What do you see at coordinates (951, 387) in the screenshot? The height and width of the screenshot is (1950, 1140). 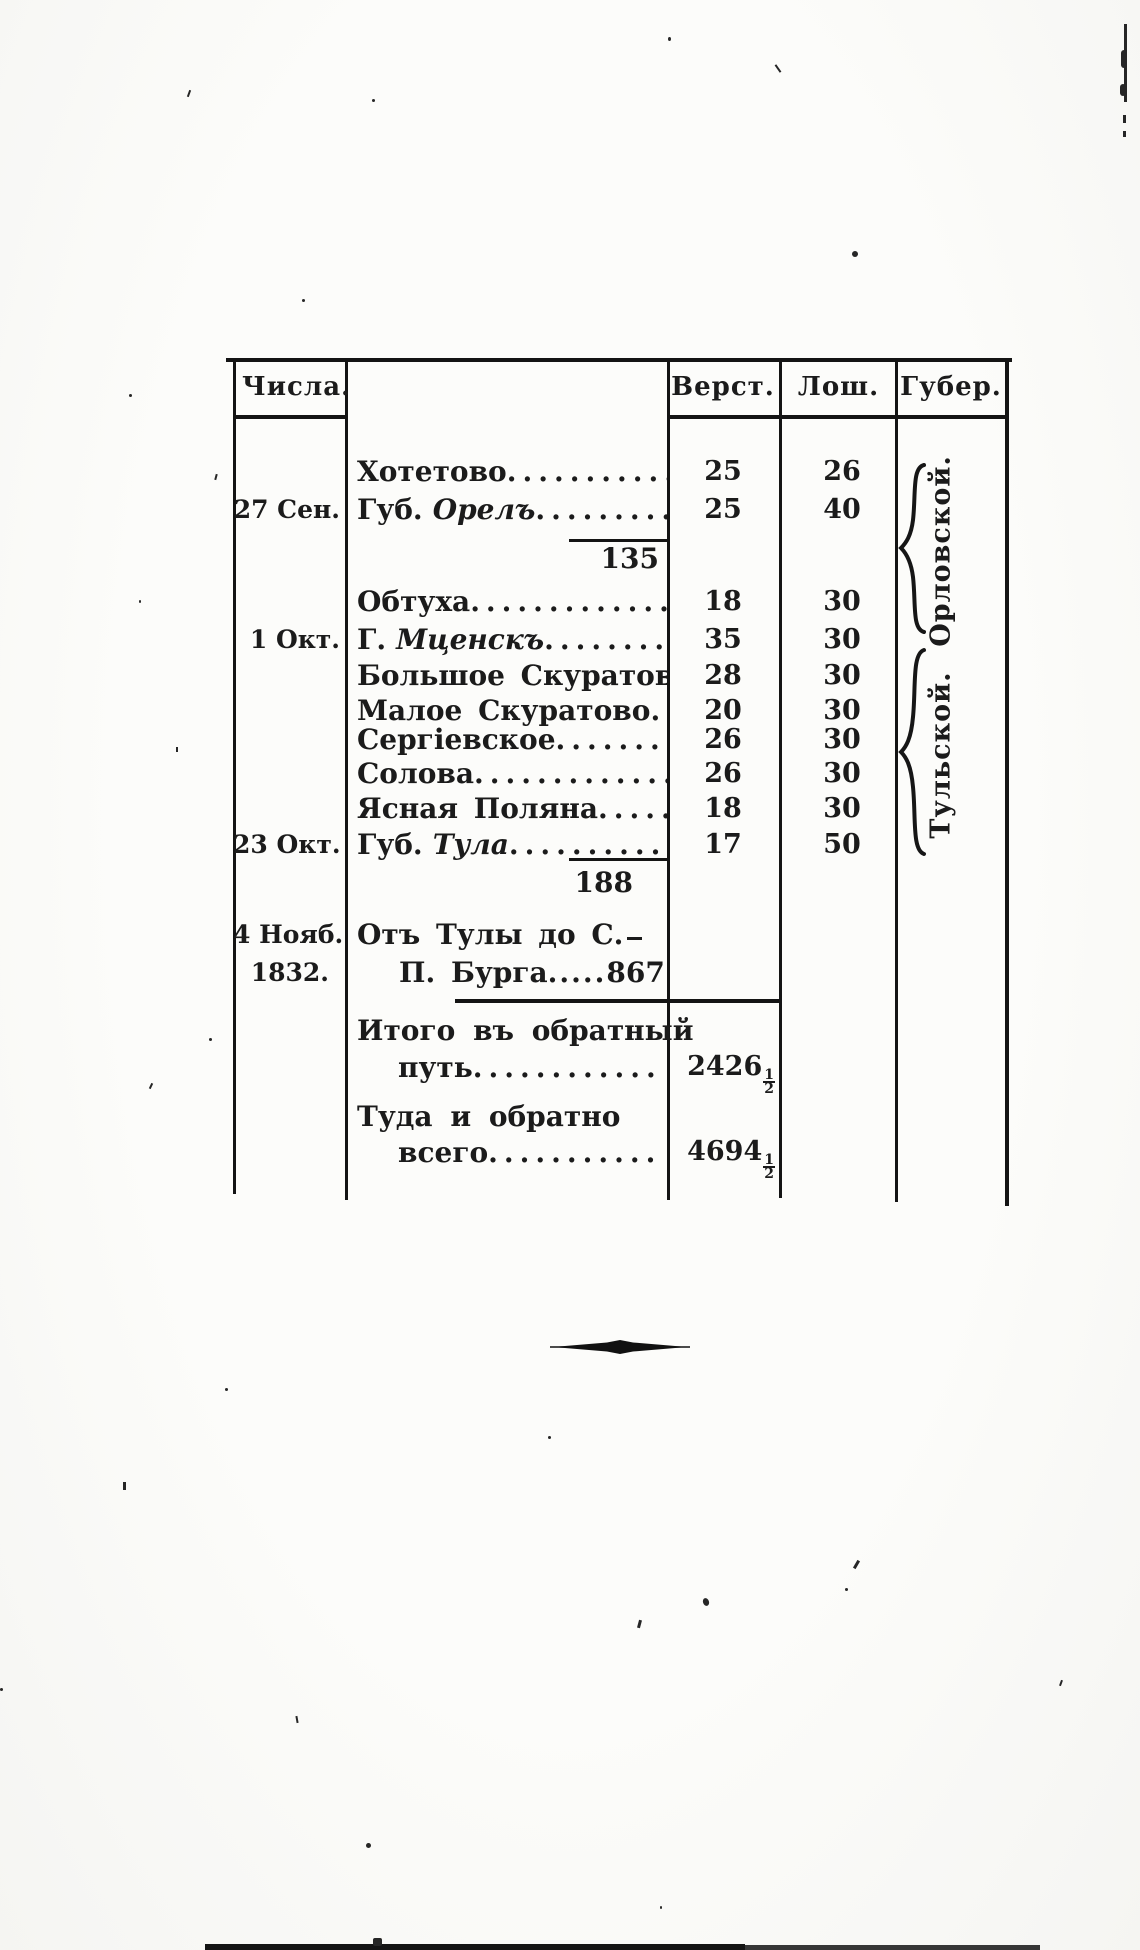 I see `header-gubernia: Губер.` at bounding box center [951, 387].